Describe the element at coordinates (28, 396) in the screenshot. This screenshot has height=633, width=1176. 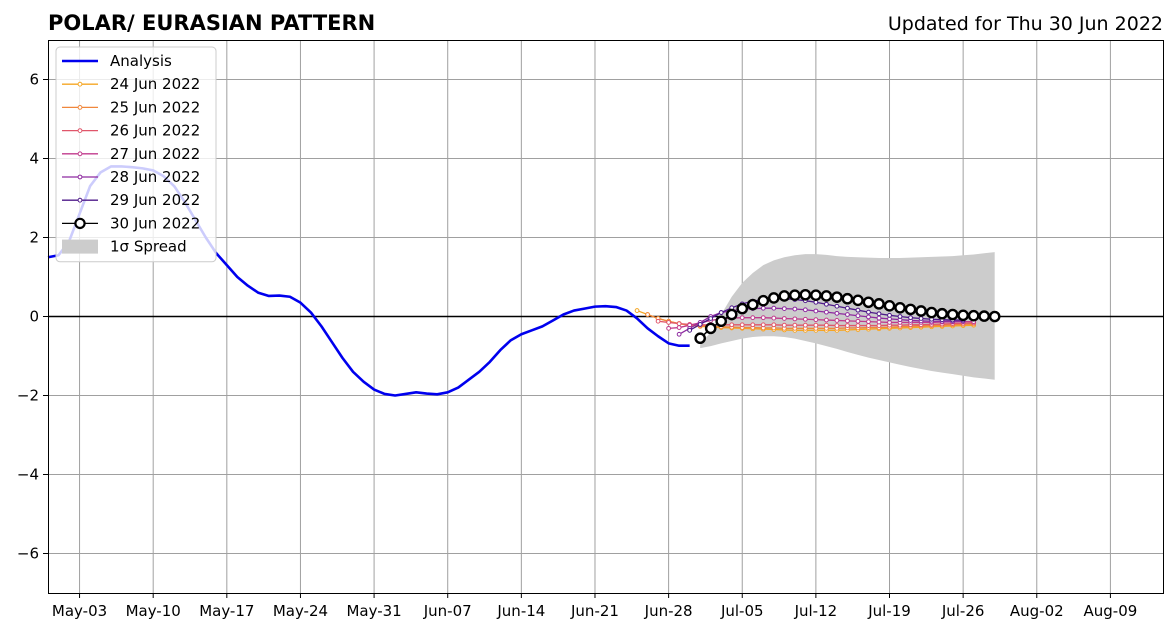
I see `y-tick-label: −2` at that location.